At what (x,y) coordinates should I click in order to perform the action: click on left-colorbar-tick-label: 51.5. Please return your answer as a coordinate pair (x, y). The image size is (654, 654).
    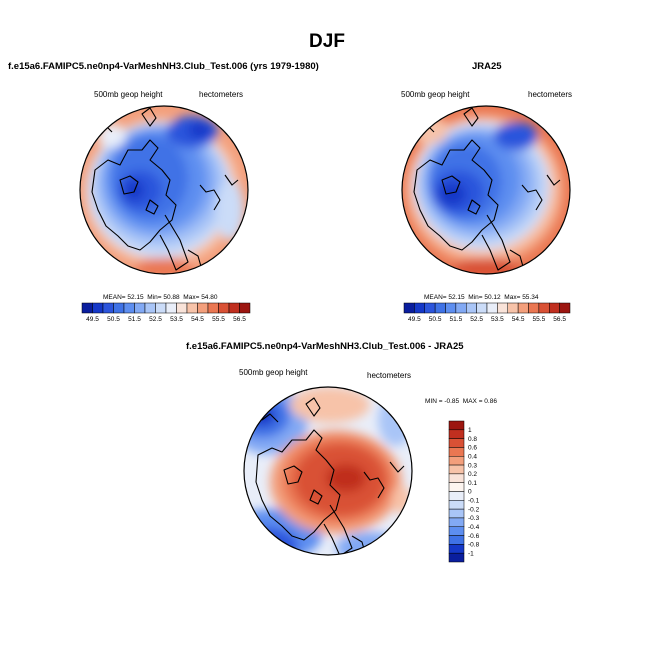
    Looking at the image, I should click on (134, 319).